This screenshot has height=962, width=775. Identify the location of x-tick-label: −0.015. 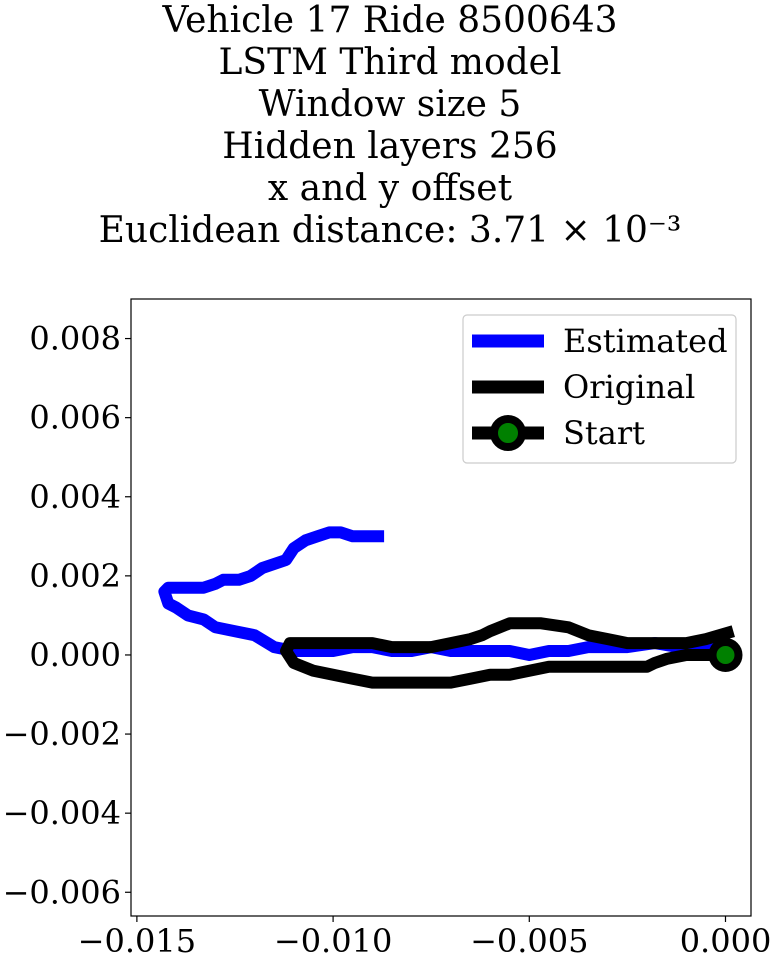
(137, 941).